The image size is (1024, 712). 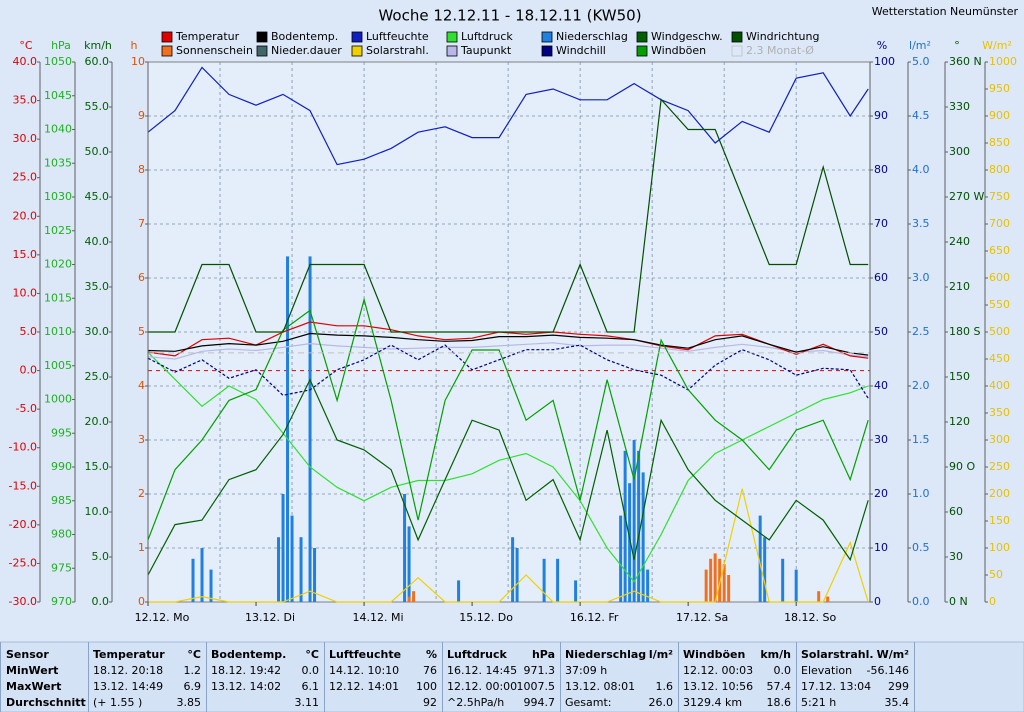 I want to click on axis-unit: °C, so click(x=26, y=45).